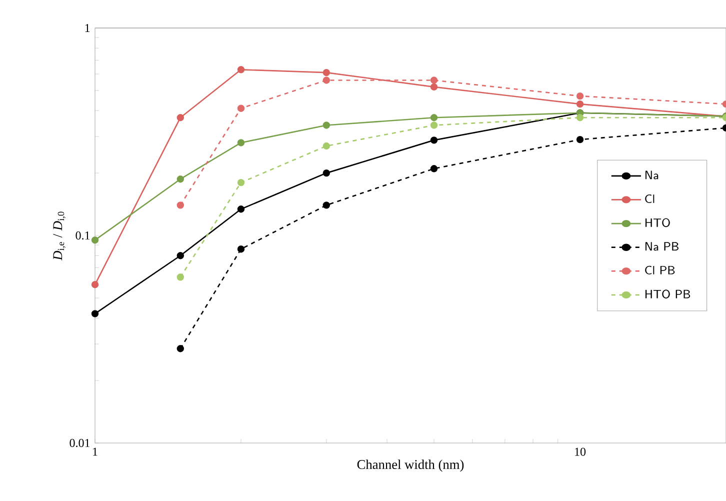  Describe the element at coordinates (660, 270) in the screenshot. I see `legend-label: Cl PB` at that location.